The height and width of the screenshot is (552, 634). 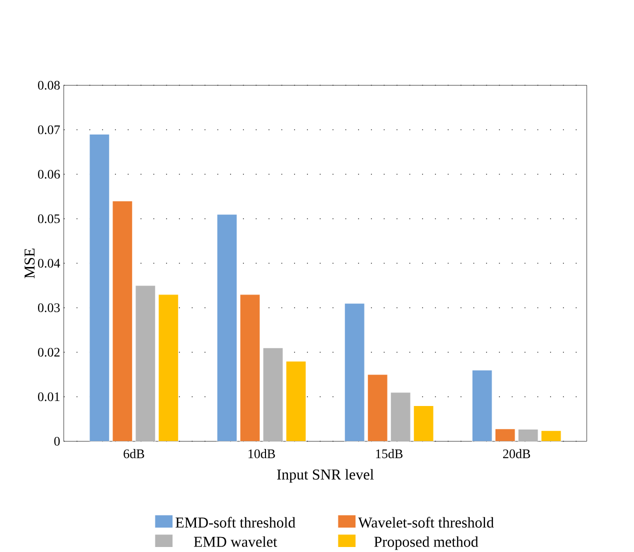 What do you see at coordinates (236, 522) in the screenshot?
I see `legend-label: EMD-soft threshold` at bounding box center [236, 522].